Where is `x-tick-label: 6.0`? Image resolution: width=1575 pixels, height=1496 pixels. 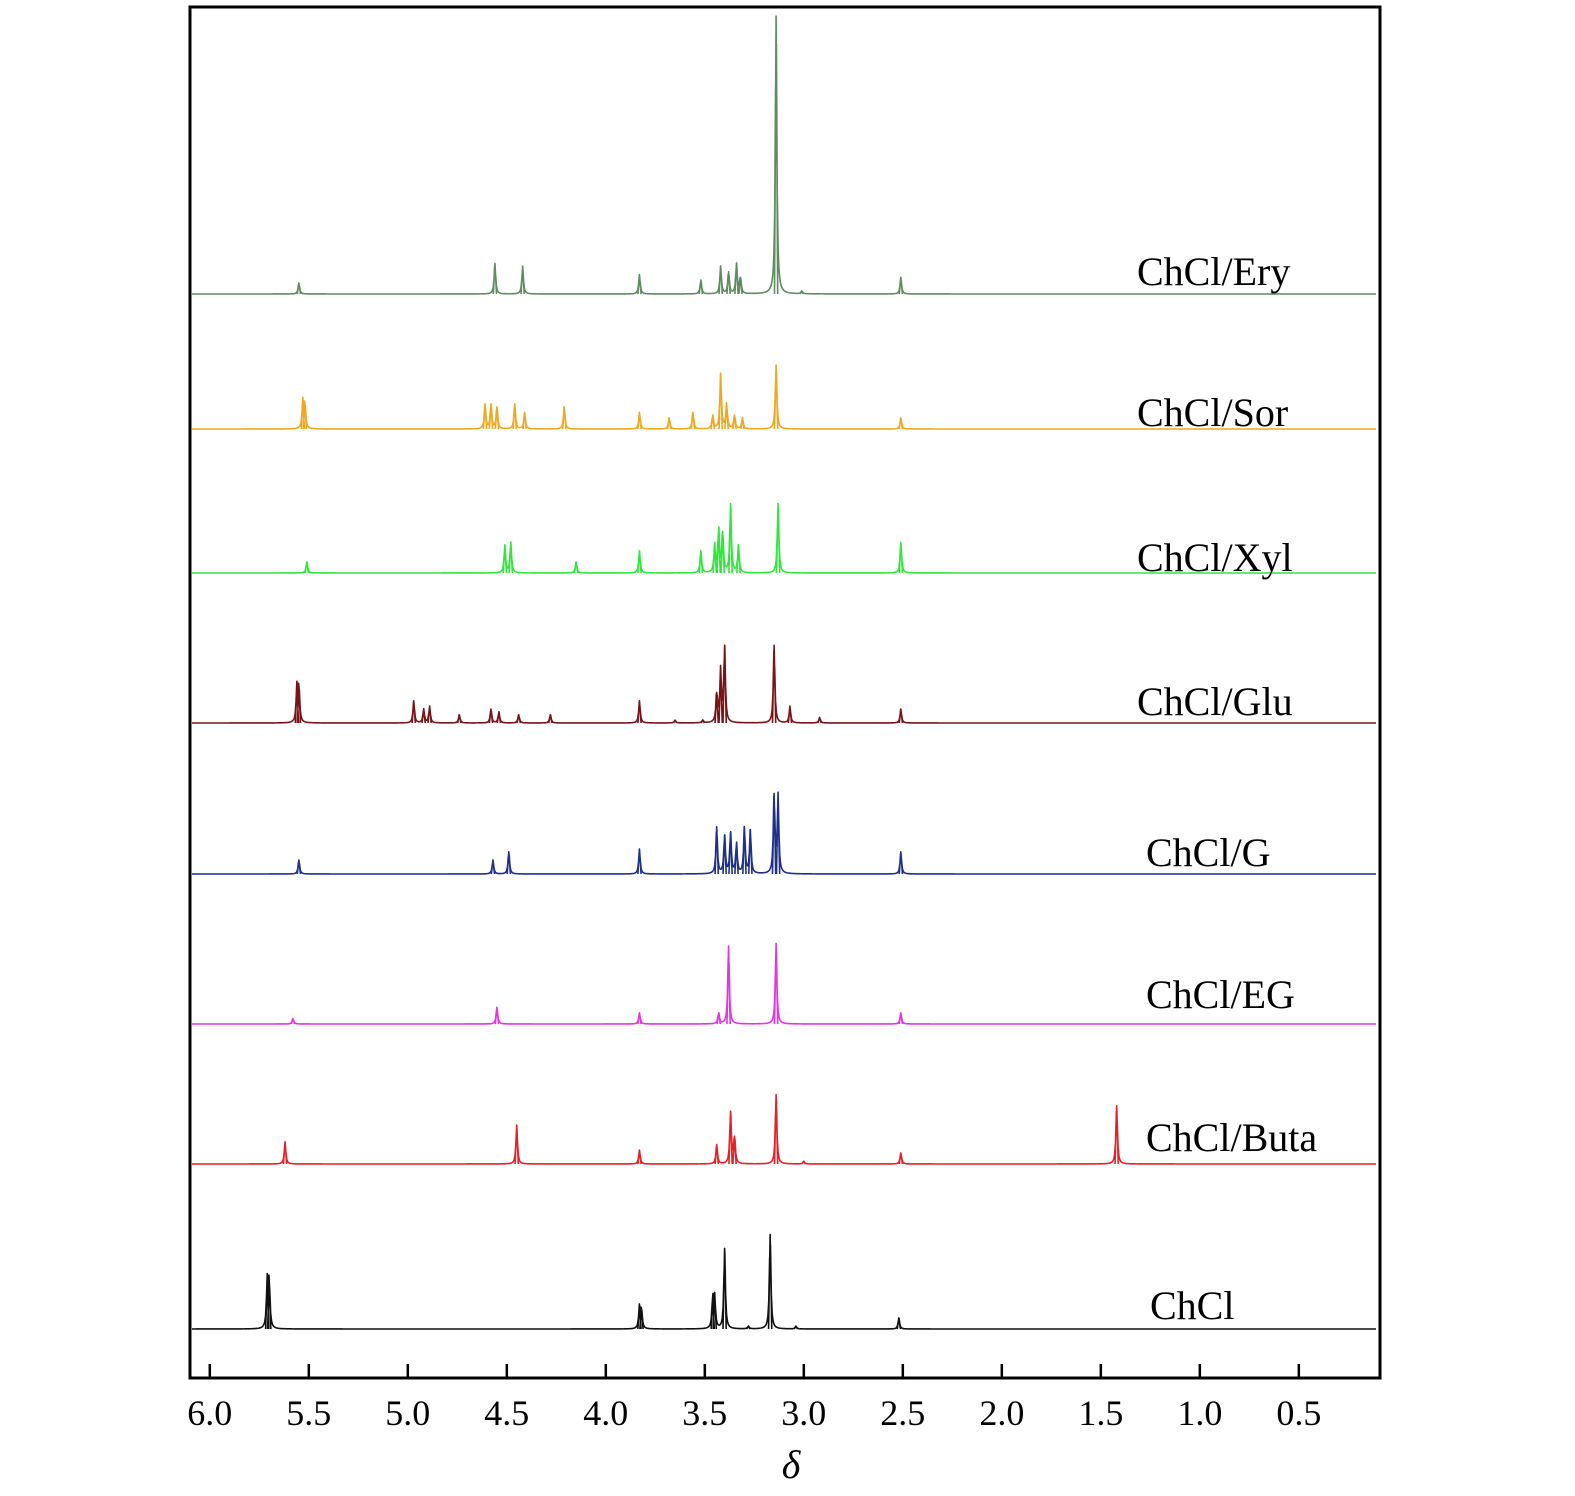
x-tick-label: 6.0 is located at coordinates (209, 1413).